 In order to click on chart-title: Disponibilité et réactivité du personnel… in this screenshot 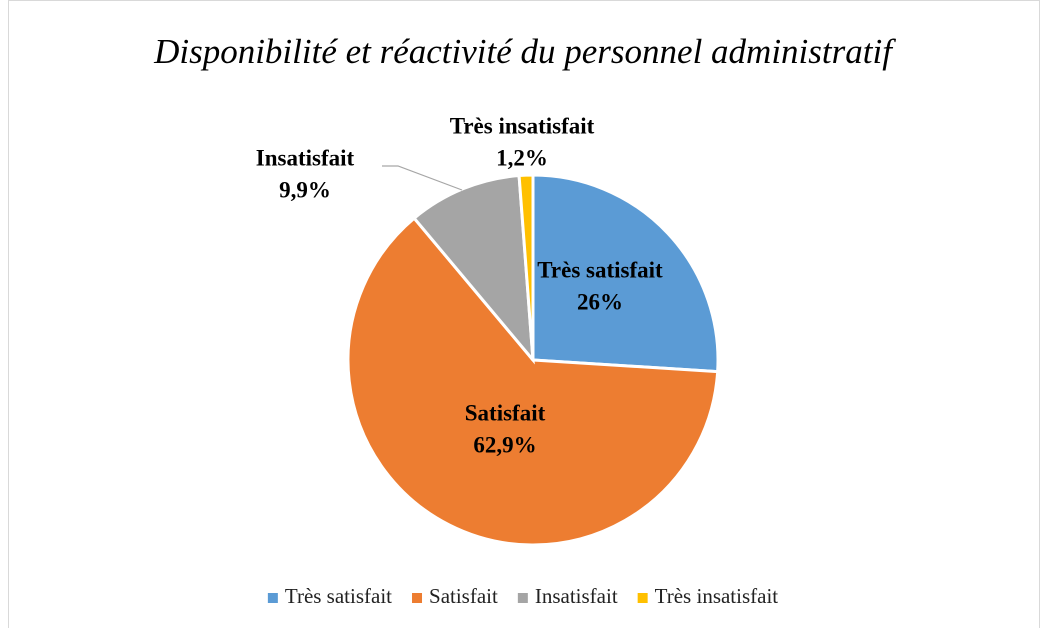, I will do `click(524, 51)`.